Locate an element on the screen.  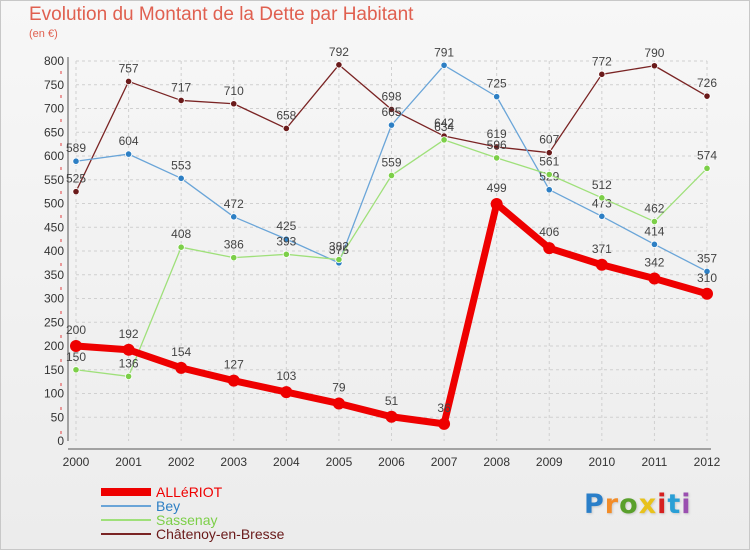
legend-item: ALLéRIOT is located at coordinates (231, 492).